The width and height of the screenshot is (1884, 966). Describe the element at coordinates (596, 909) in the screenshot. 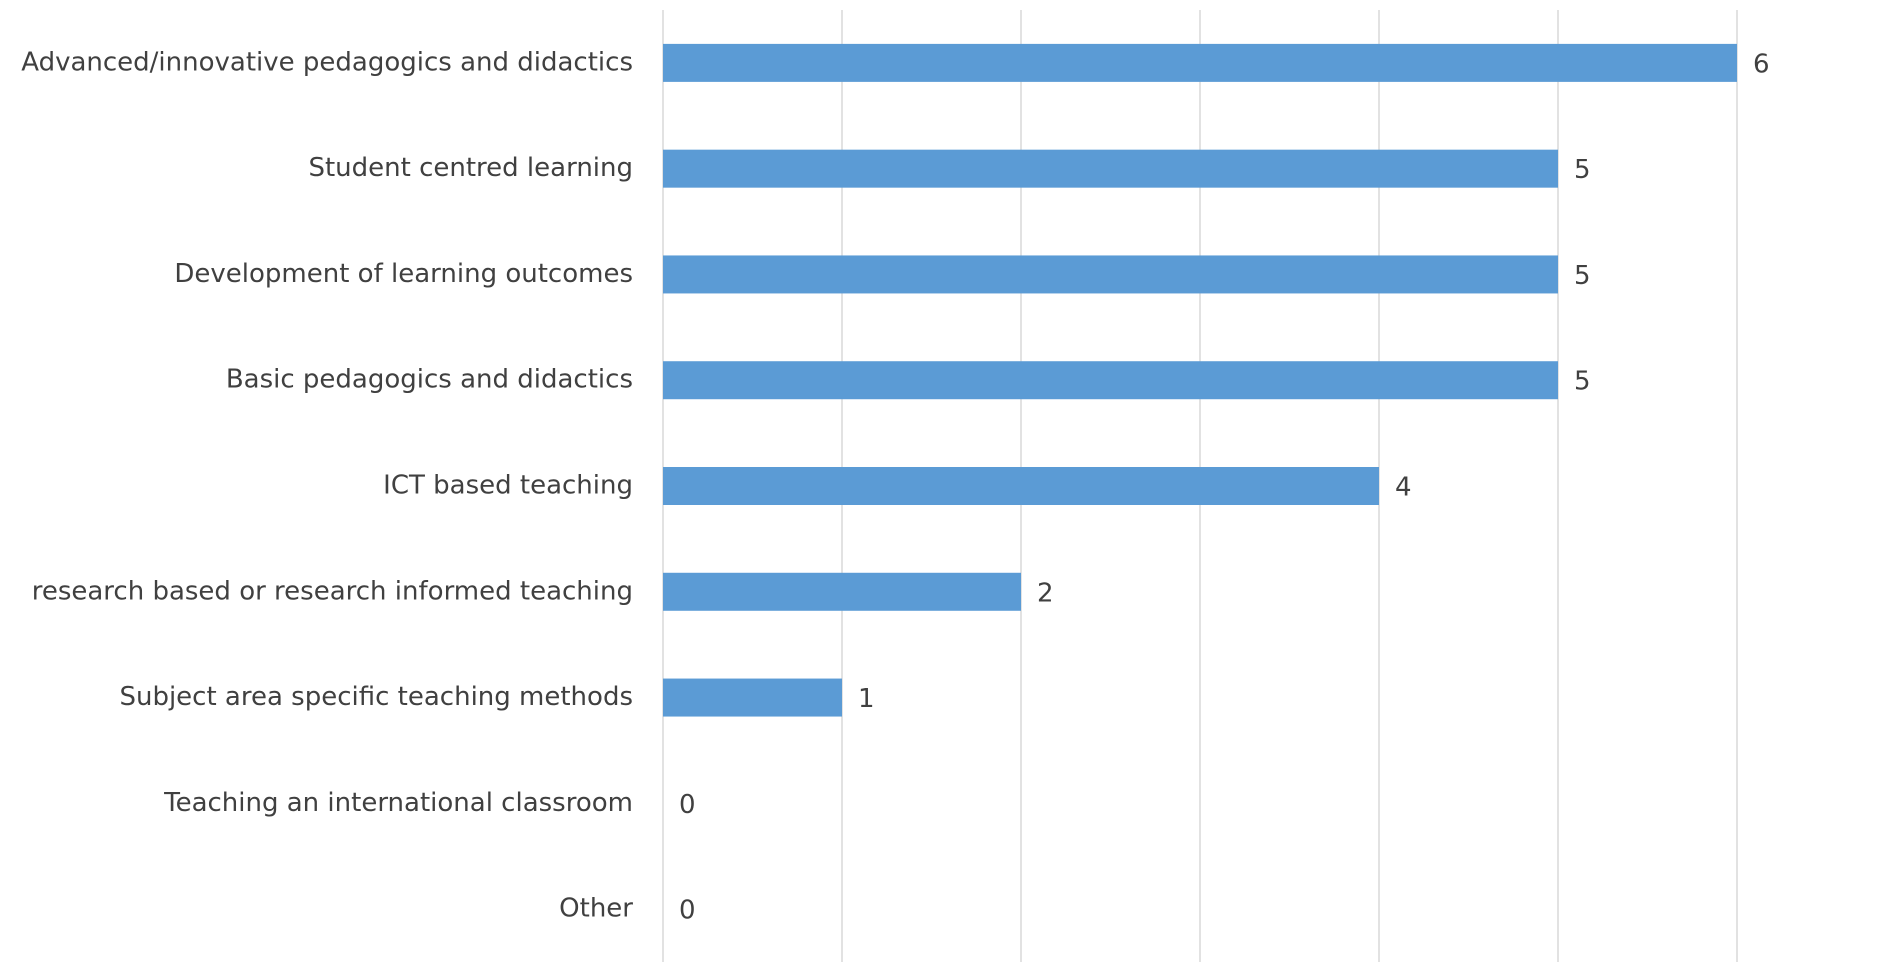

I see `y-tick-label: Other` at that location.